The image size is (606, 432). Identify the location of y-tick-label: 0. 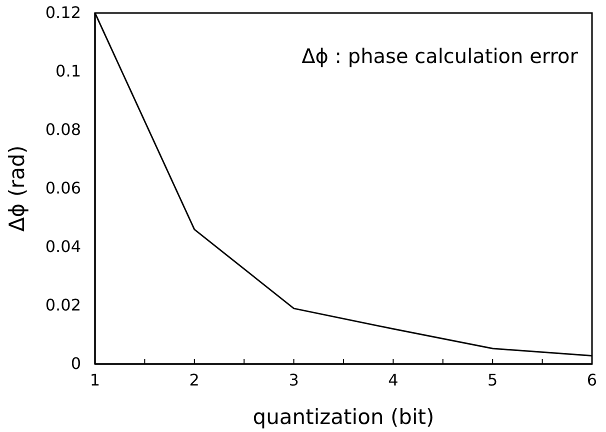
(75, 364).